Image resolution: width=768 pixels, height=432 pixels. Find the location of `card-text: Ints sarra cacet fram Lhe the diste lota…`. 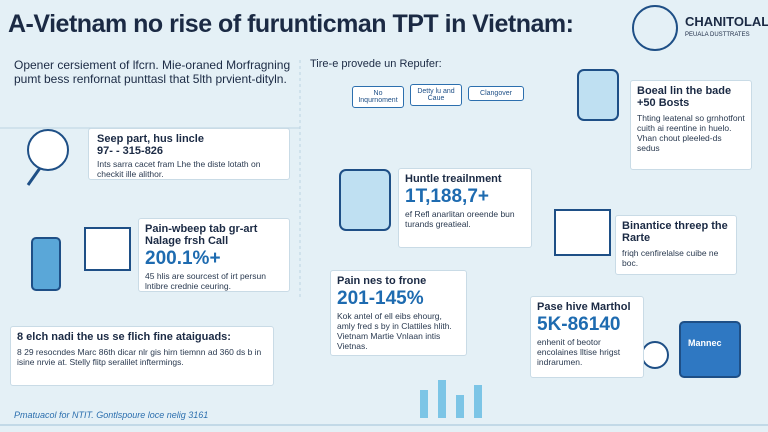

card-text: Ints sarra cacet fram Lhe the diste lota… is located at coordinates (179, 169).